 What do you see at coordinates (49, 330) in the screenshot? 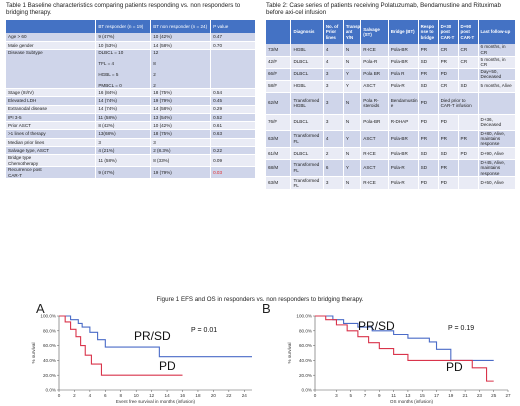
I see `y-tick-label: 80.0%` at bounding box center [49, 330].